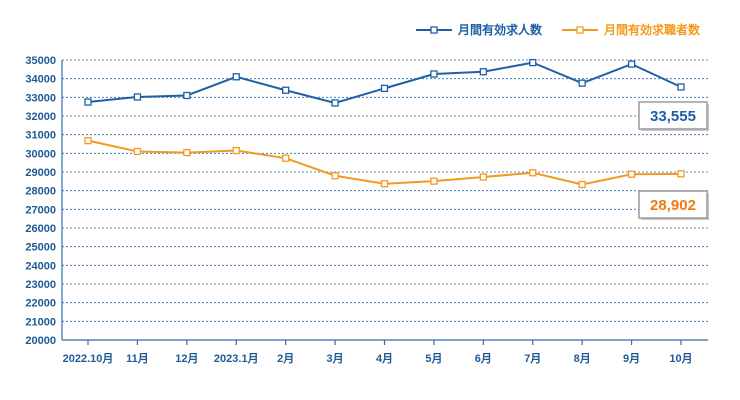  I want to click on y-tick-label: 27000, so click(40, 210).